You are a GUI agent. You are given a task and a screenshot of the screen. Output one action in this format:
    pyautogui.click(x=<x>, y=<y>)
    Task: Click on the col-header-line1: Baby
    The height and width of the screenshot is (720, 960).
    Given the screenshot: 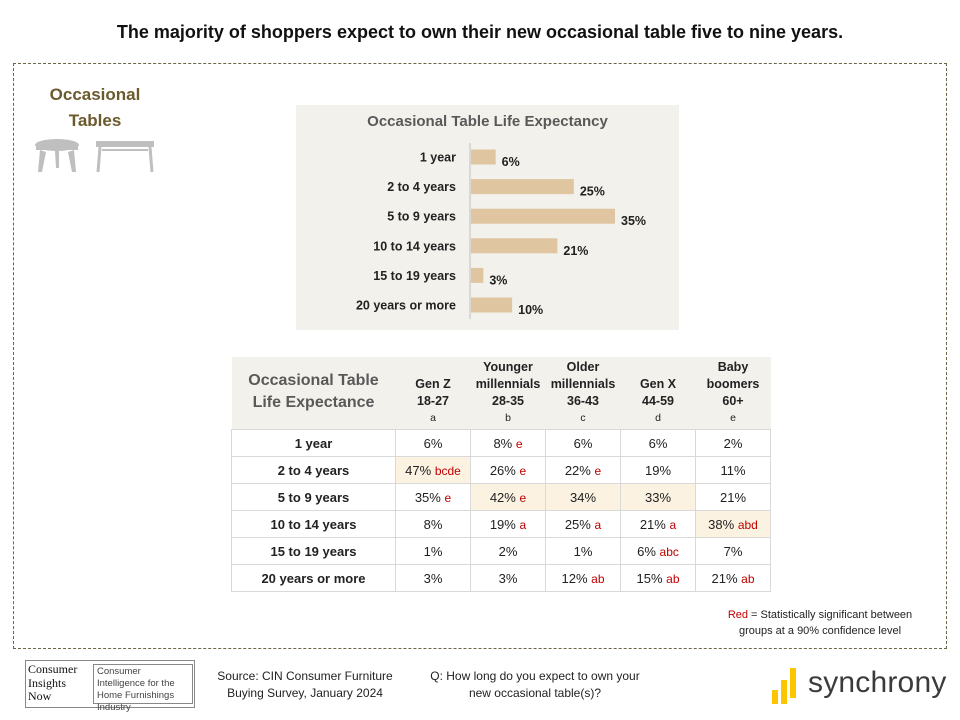 What is the action you would take?
    pyautogui.click(x=733, y=367)
    